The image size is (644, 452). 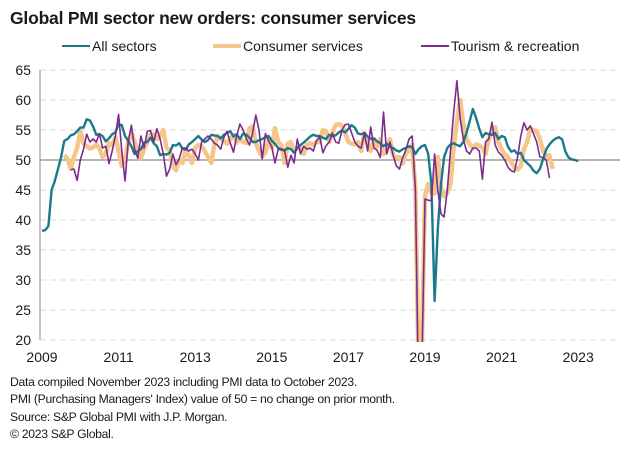 What do you see at coordinates (271, 357) in the screenshot?
I see `x-tick-label: 2015` at bounding box center [271, 357].